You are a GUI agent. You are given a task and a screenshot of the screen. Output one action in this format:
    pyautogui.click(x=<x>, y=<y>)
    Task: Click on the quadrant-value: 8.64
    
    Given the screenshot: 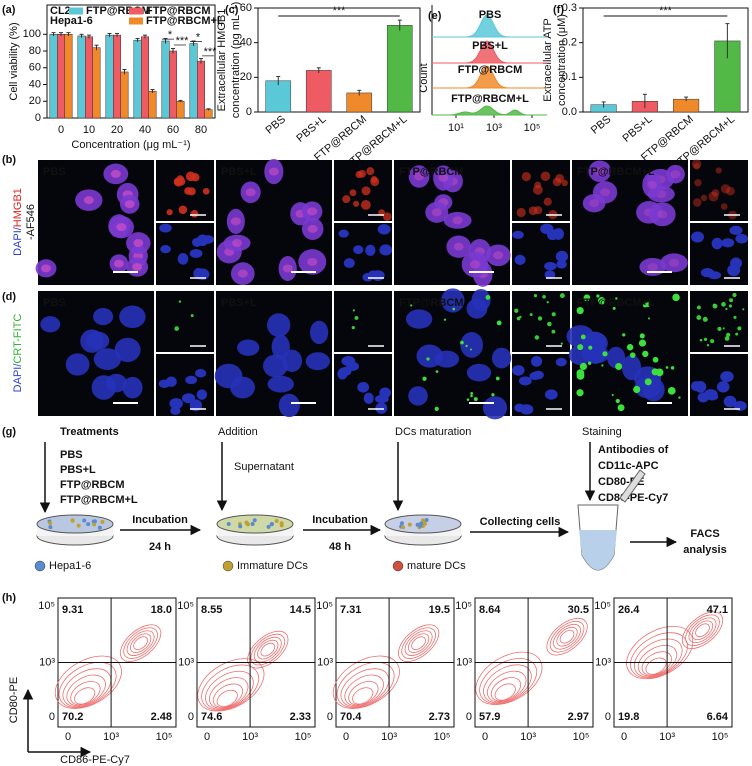 What is the action you would take?
    pyautogui.click(x=490, y=610)
    